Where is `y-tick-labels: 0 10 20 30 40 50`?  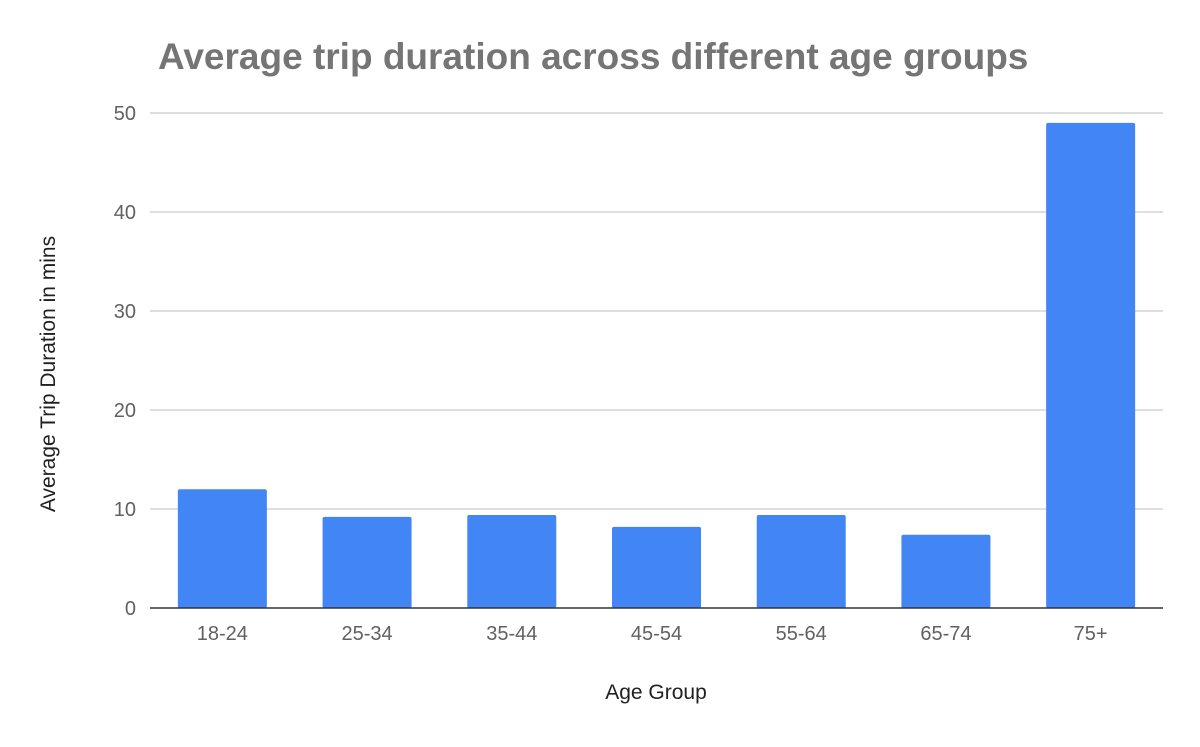
y-tick-labels: 0 10 20 30 40 50 is located at coordinates (125, 361).